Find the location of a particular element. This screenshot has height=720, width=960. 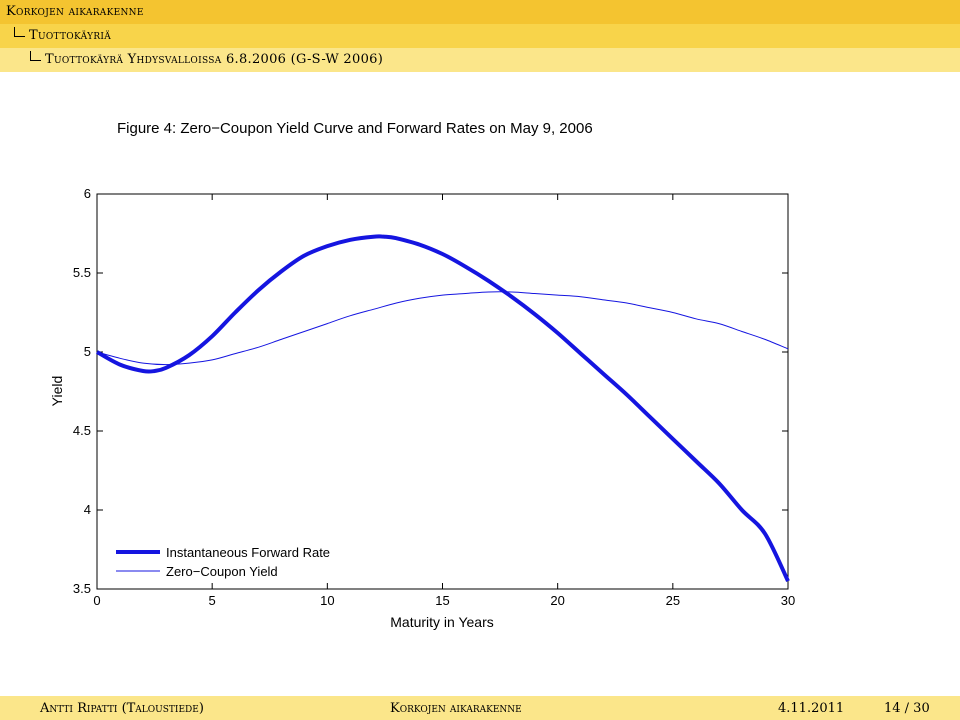

footer-author: Antti Ripatti (Taloustiede) is located at coordinates (122, 708).